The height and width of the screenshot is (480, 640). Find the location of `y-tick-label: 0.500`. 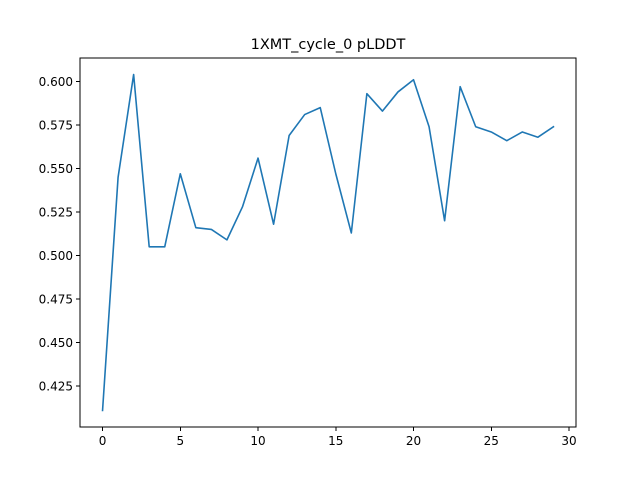

y-tick-label: 0.500 is located at coordinates (56, 256).